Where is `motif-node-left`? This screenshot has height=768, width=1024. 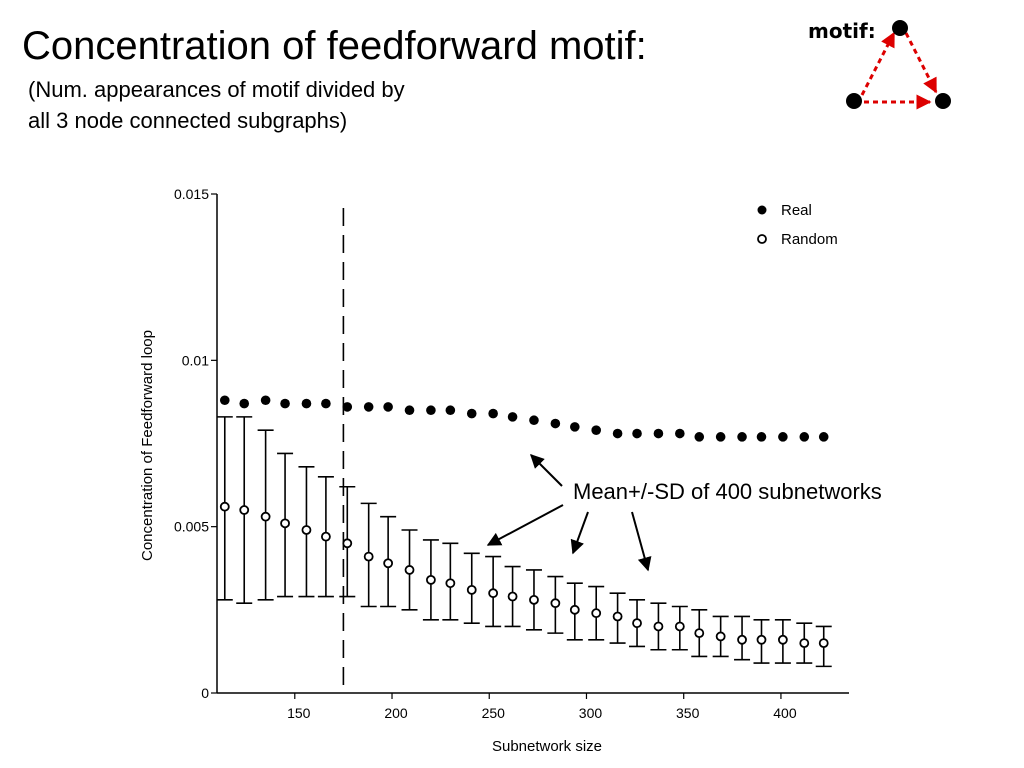 motif-node-left is located at coordinates (854, 101).